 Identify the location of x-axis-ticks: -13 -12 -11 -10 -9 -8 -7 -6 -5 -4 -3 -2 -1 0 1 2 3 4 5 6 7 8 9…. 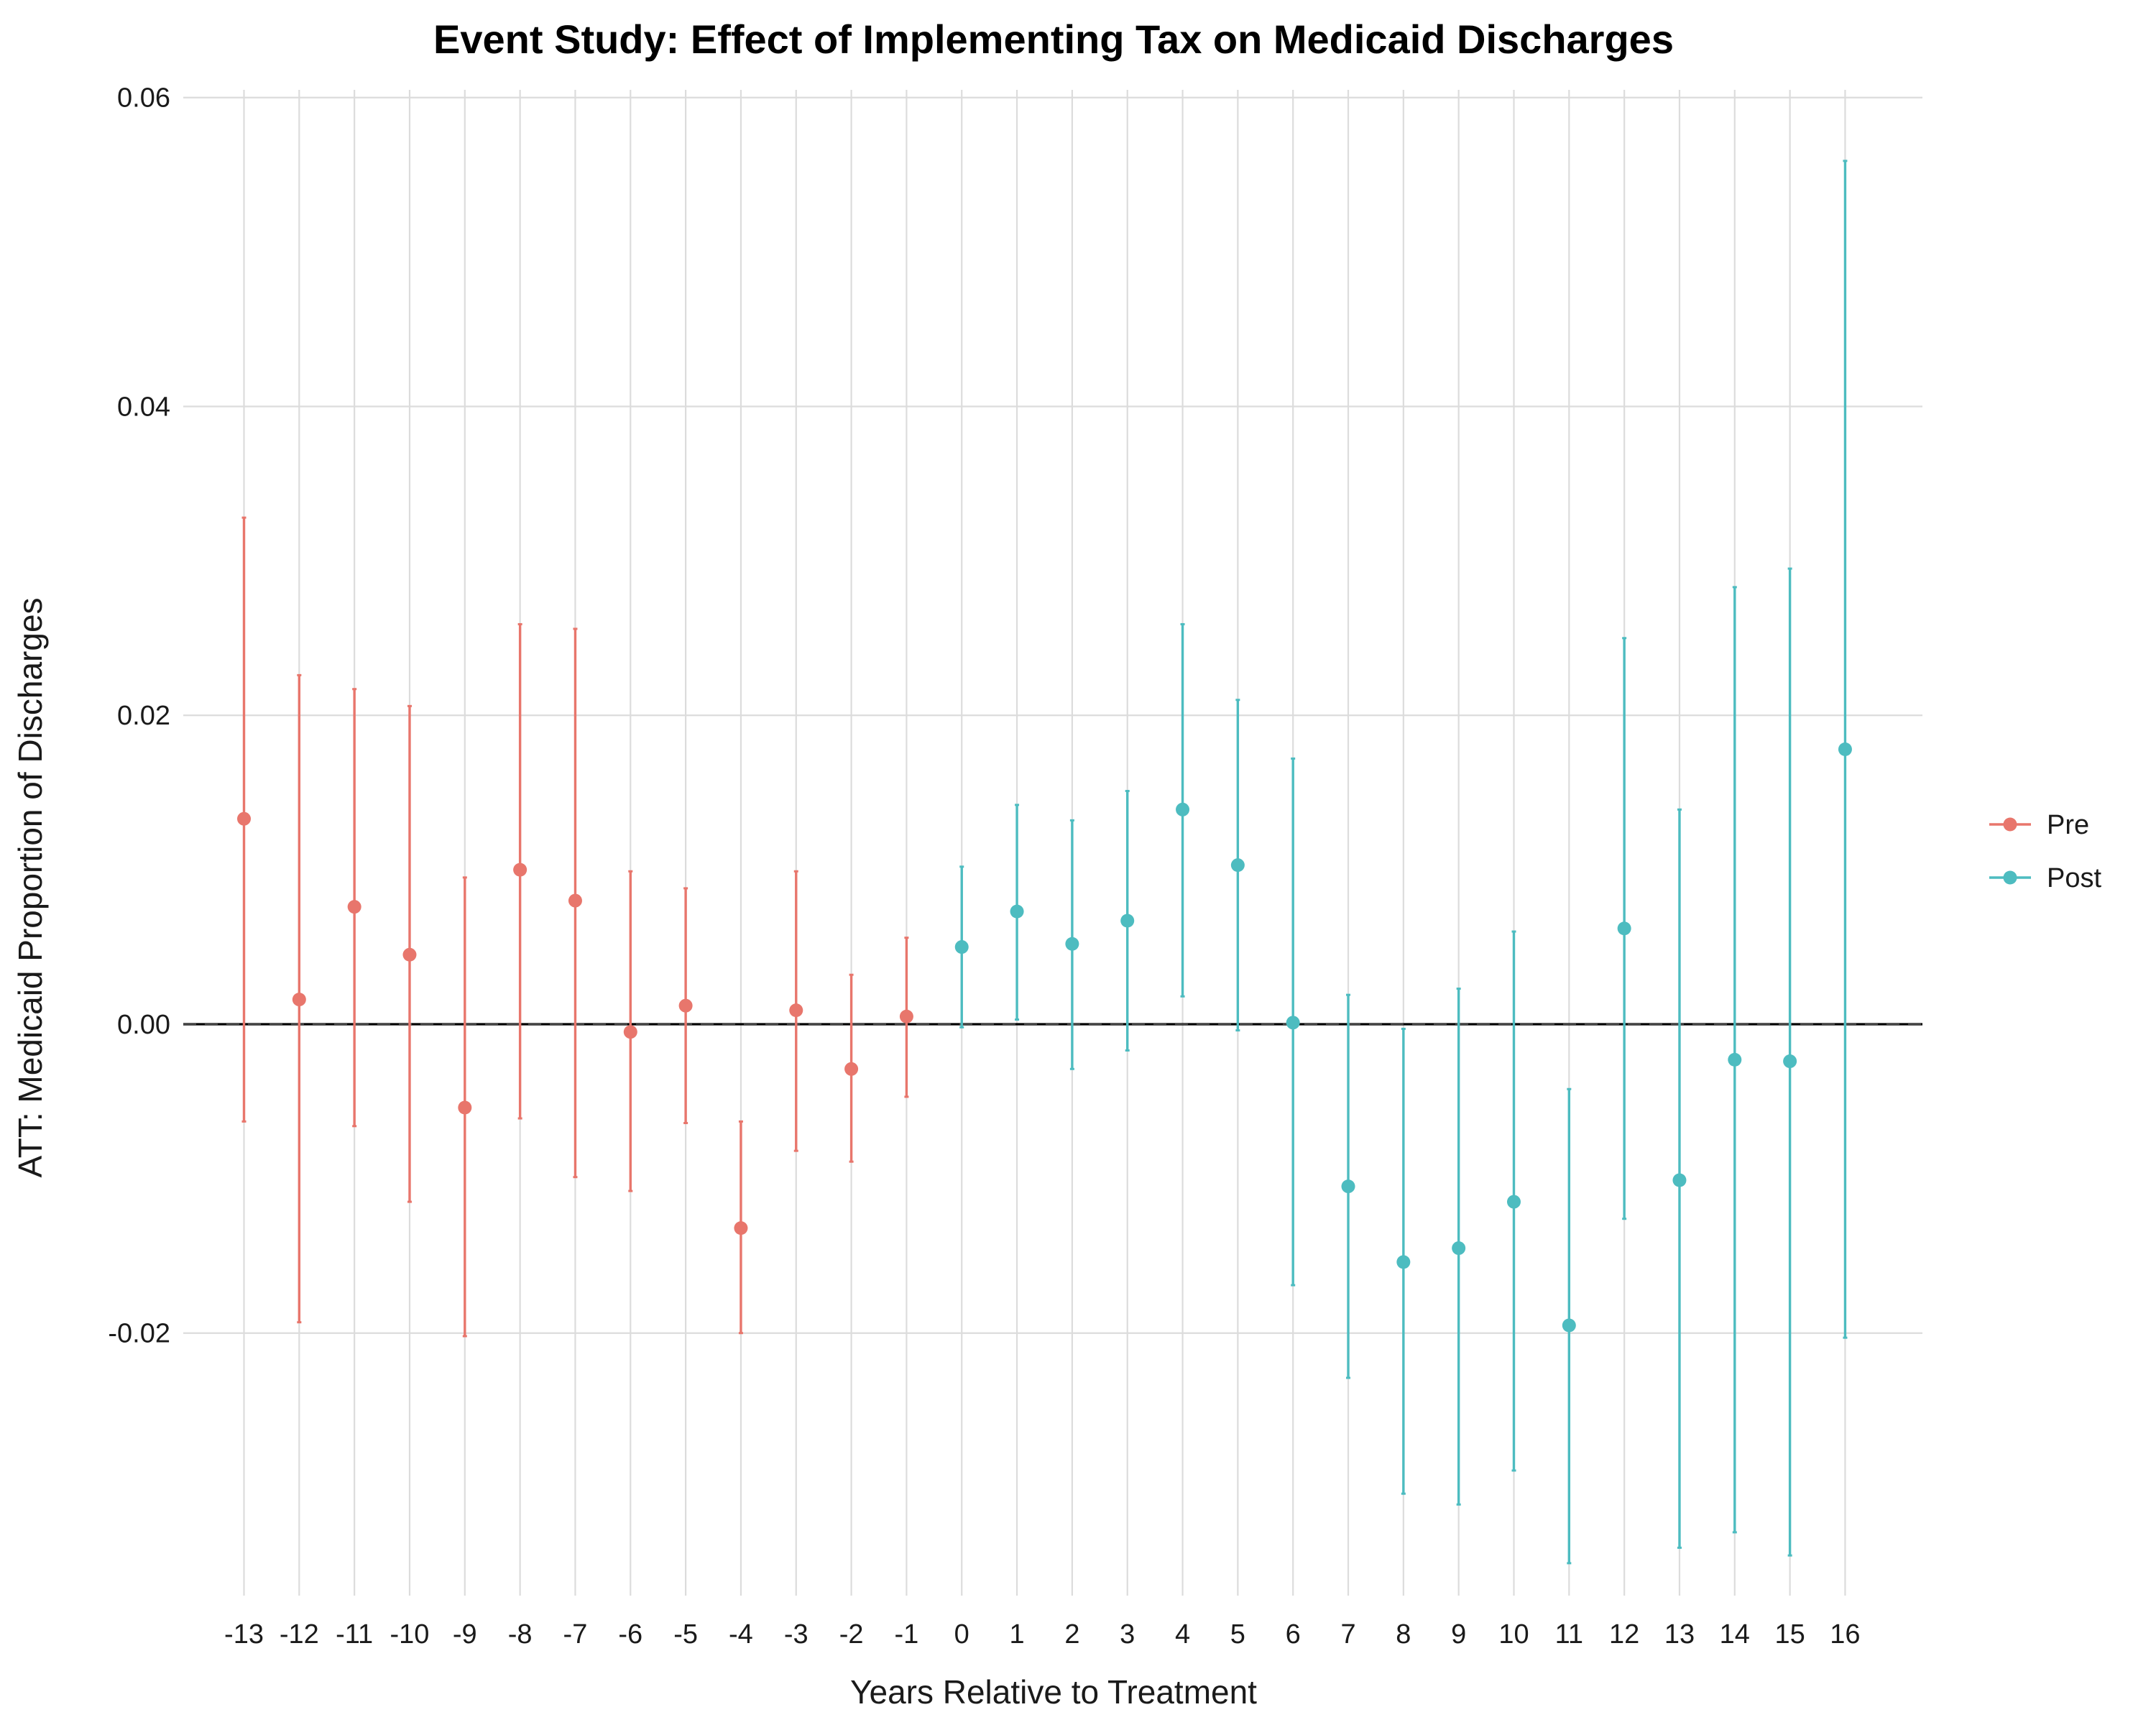
(1043, 1634).